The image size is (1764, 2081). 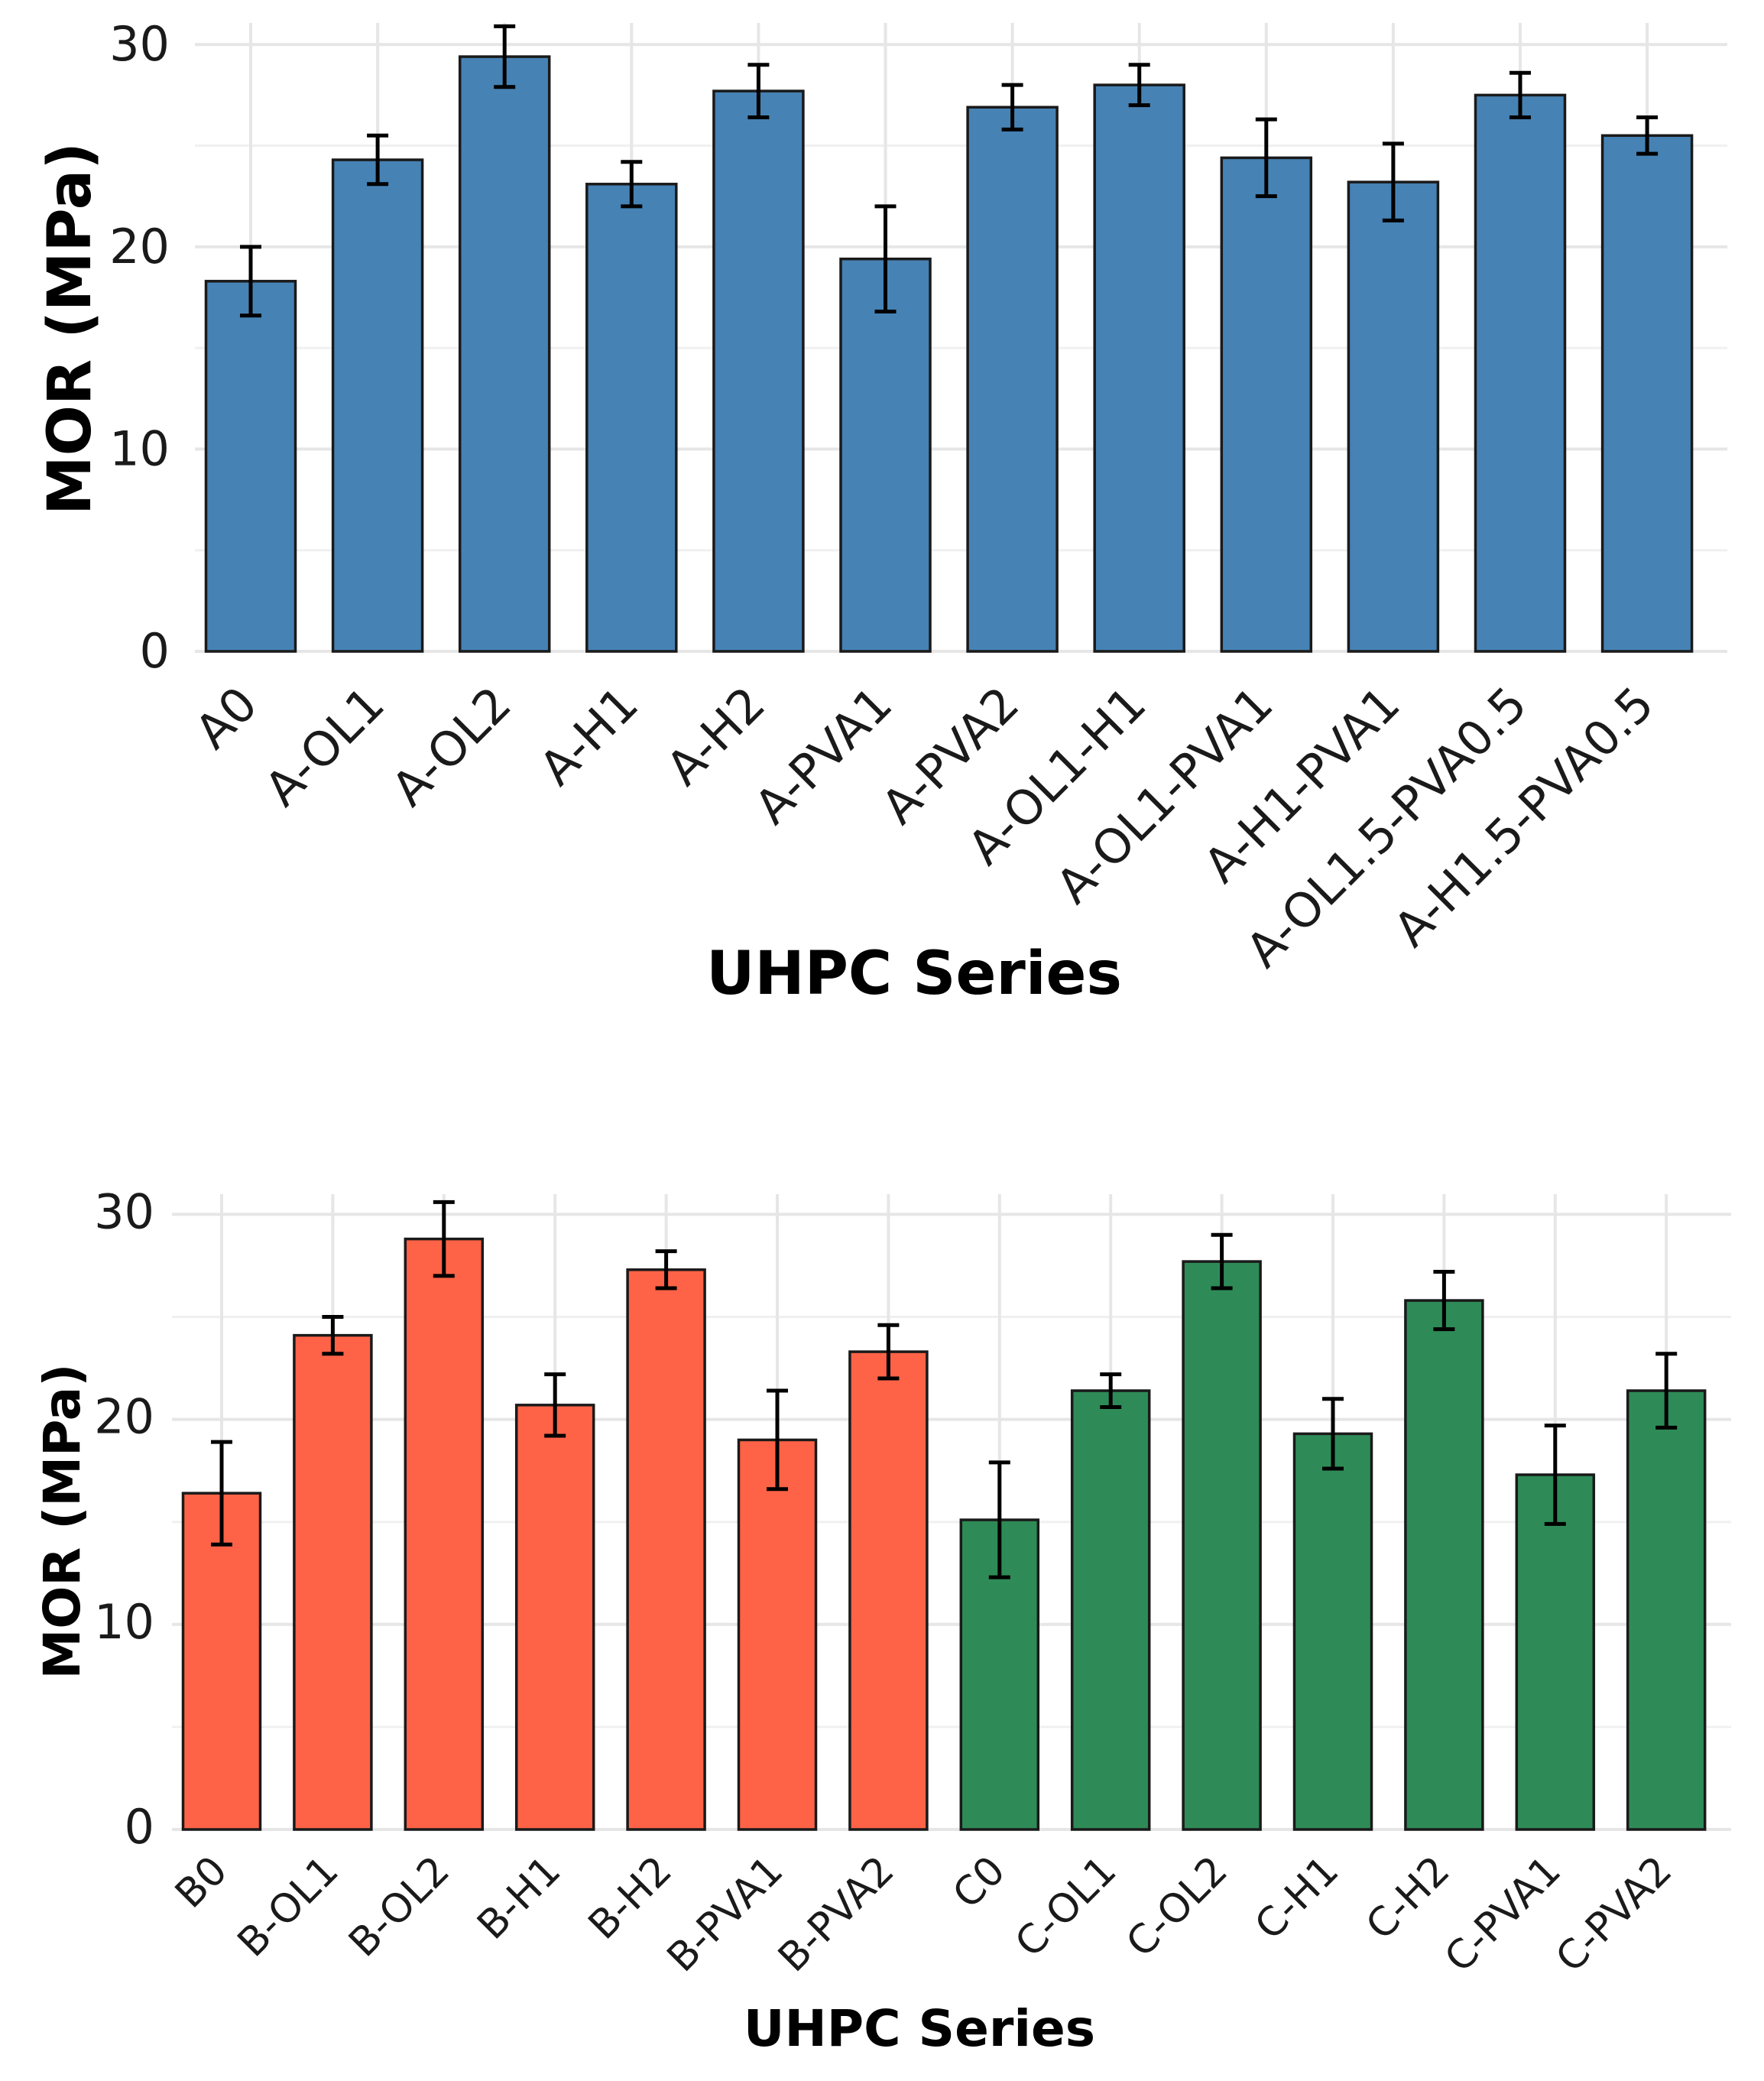 What do you see at coordinates (777, 1634) in the screenshot?
I see `bar-b-pva1` at bounding box center [777, 1634].